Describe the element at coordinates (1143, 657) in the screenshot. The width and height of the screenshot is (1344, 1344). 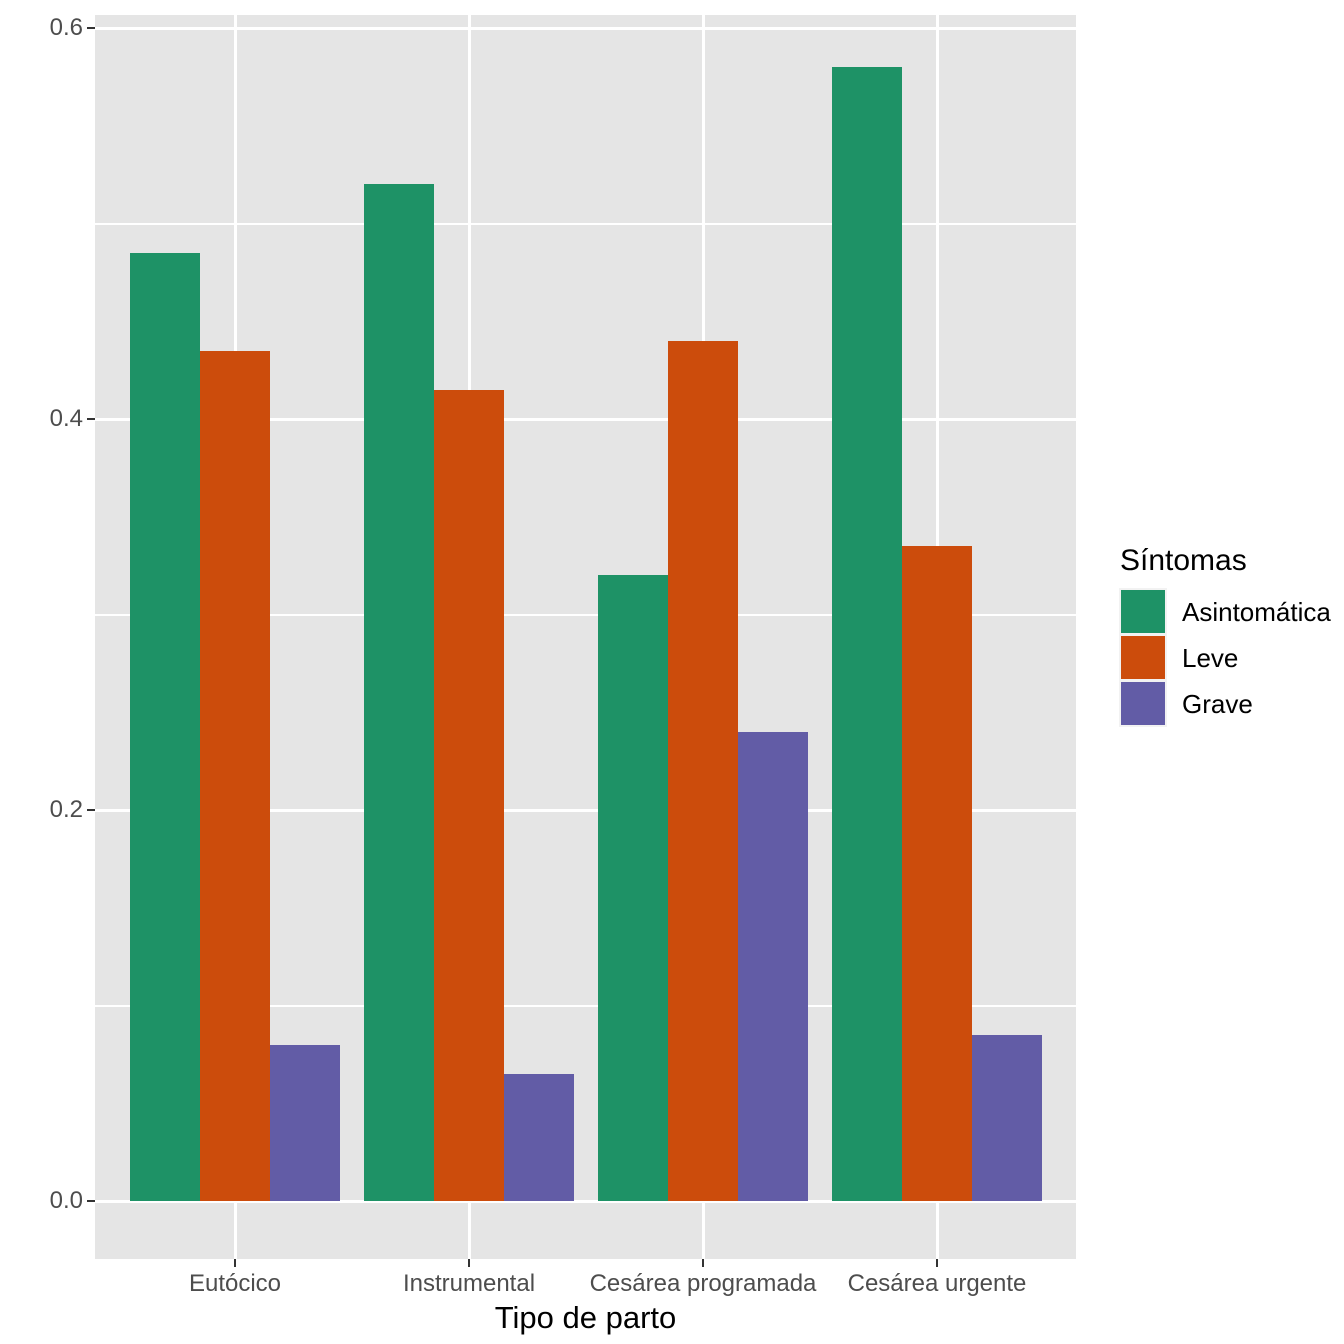
I see `legend-swatch-leve` at that location.